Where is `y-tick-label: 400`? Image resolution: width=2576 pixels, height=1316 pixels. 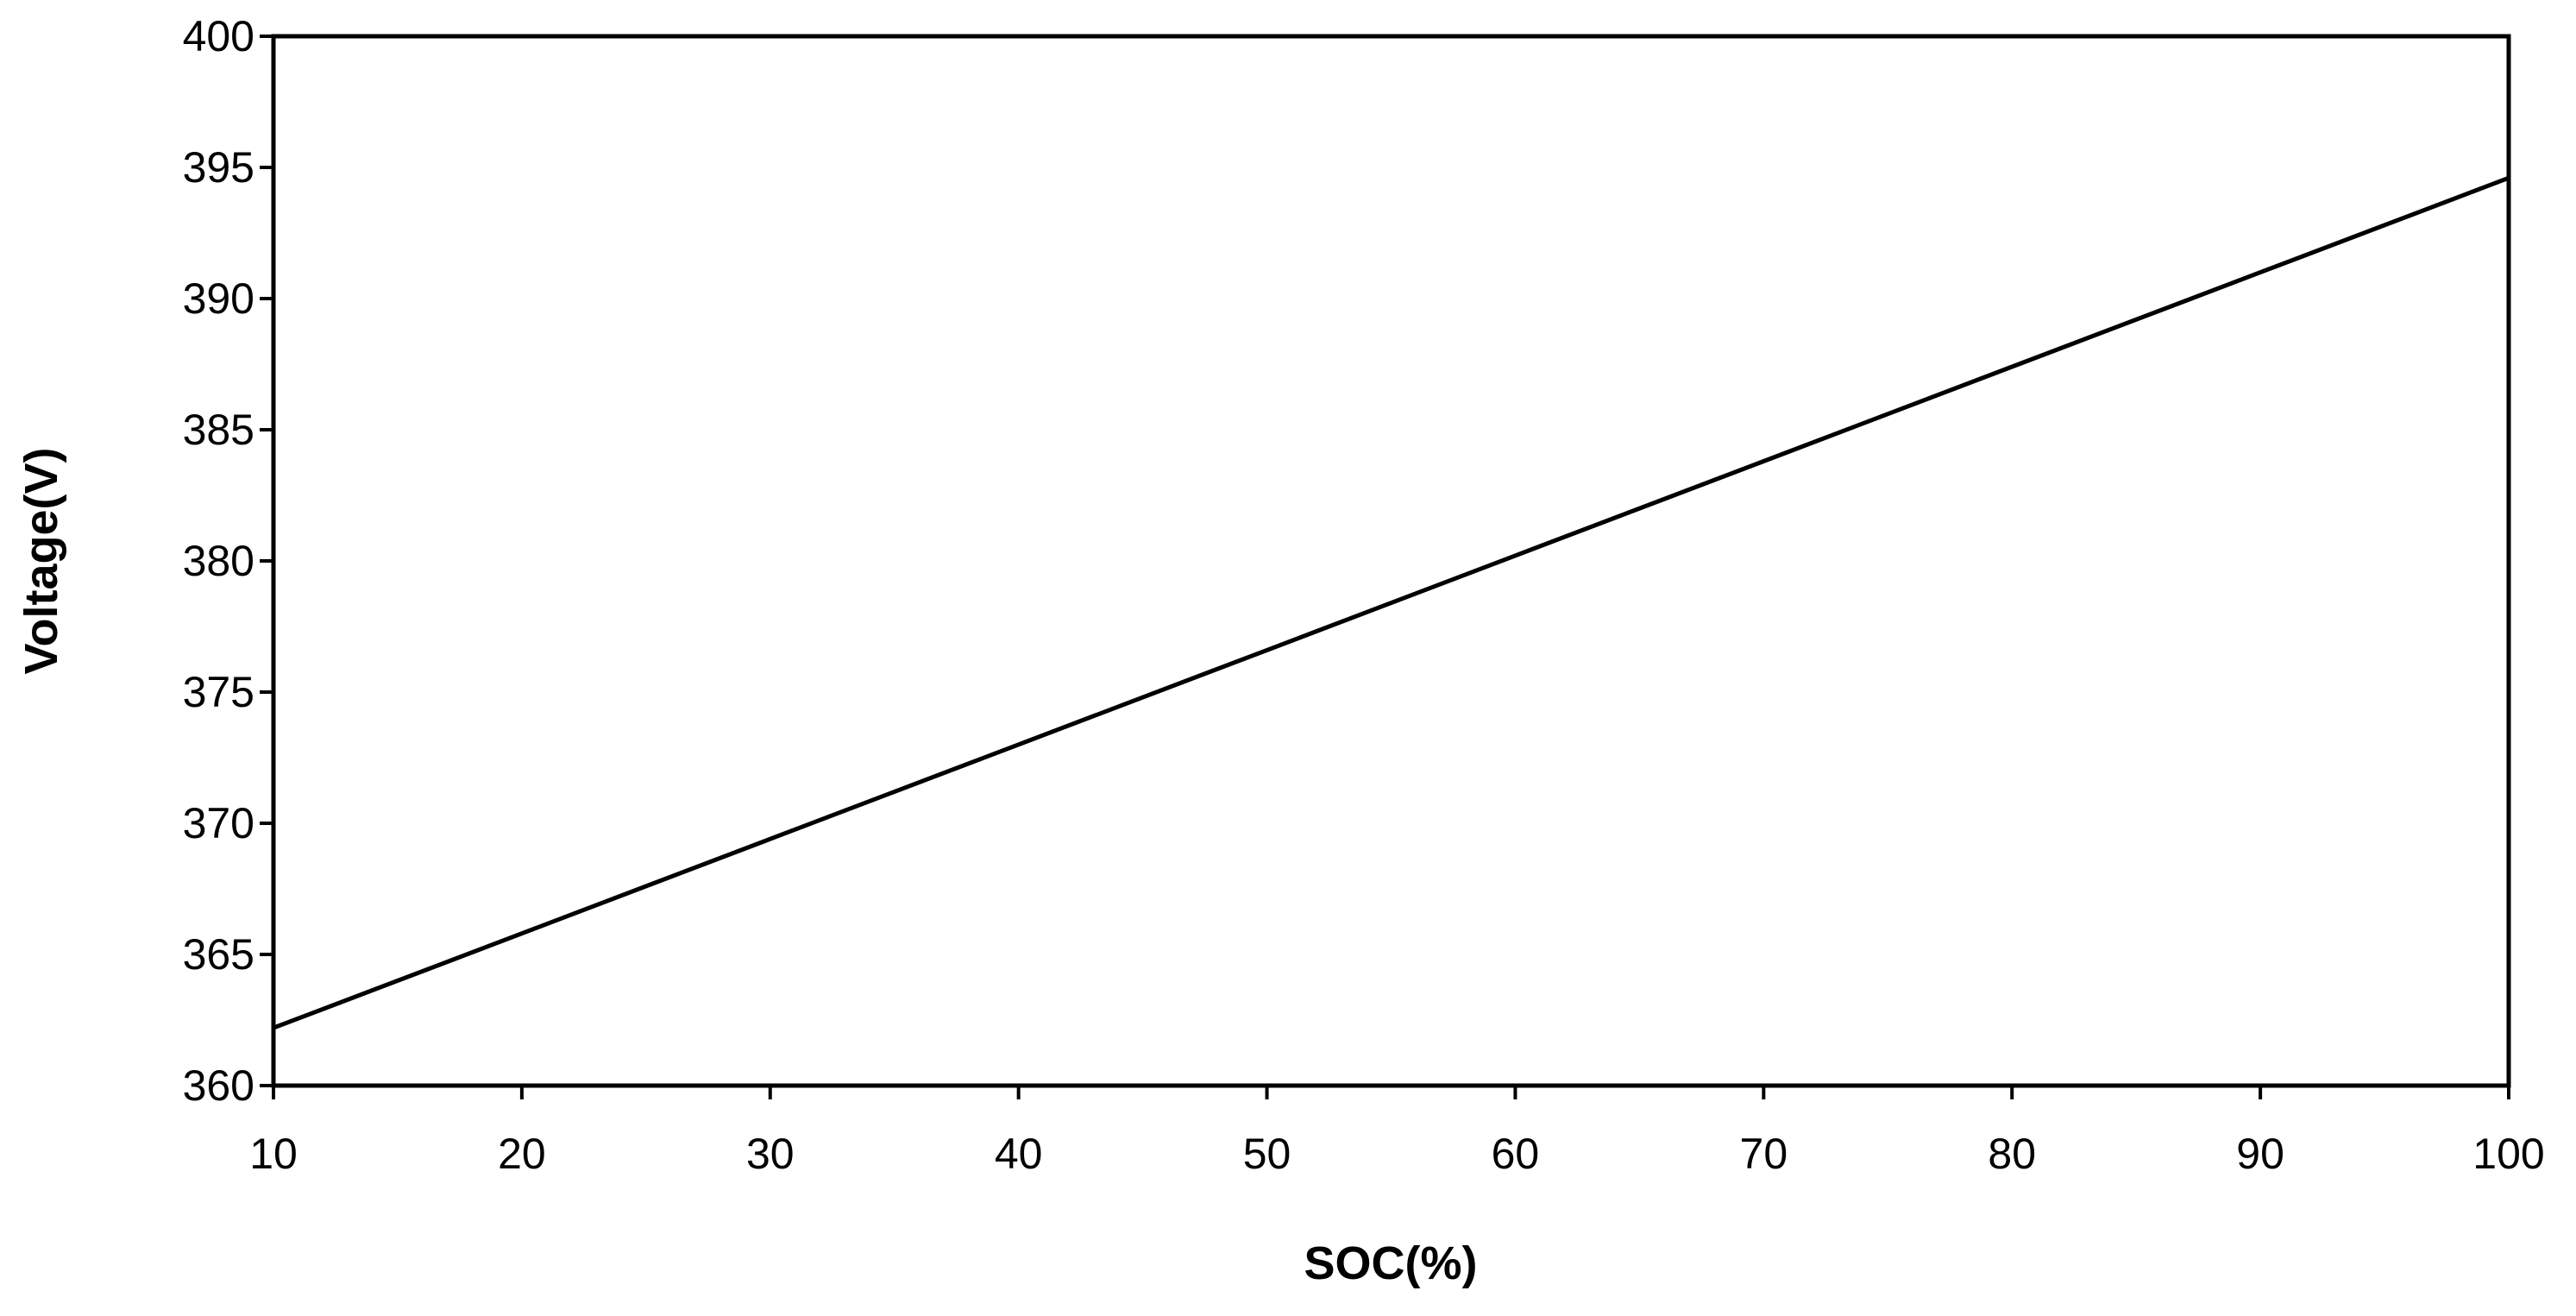
y-tick-label: 400 is located at coordinates (218, 36).